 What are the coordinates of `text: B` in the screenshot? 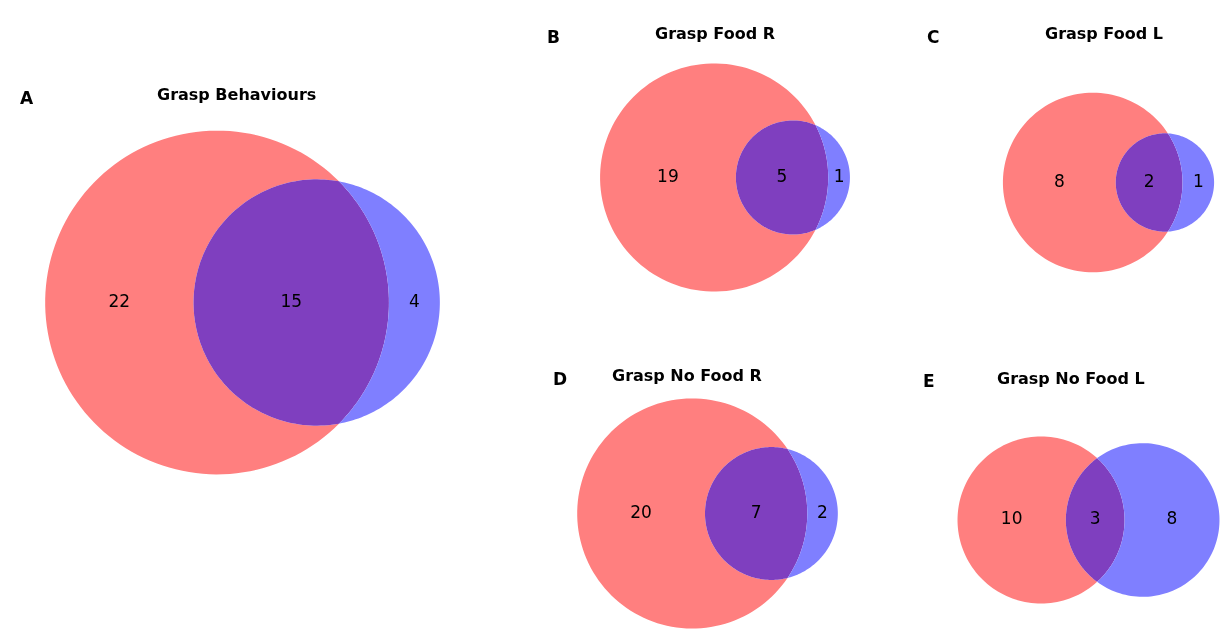 It's located at (553, 37).